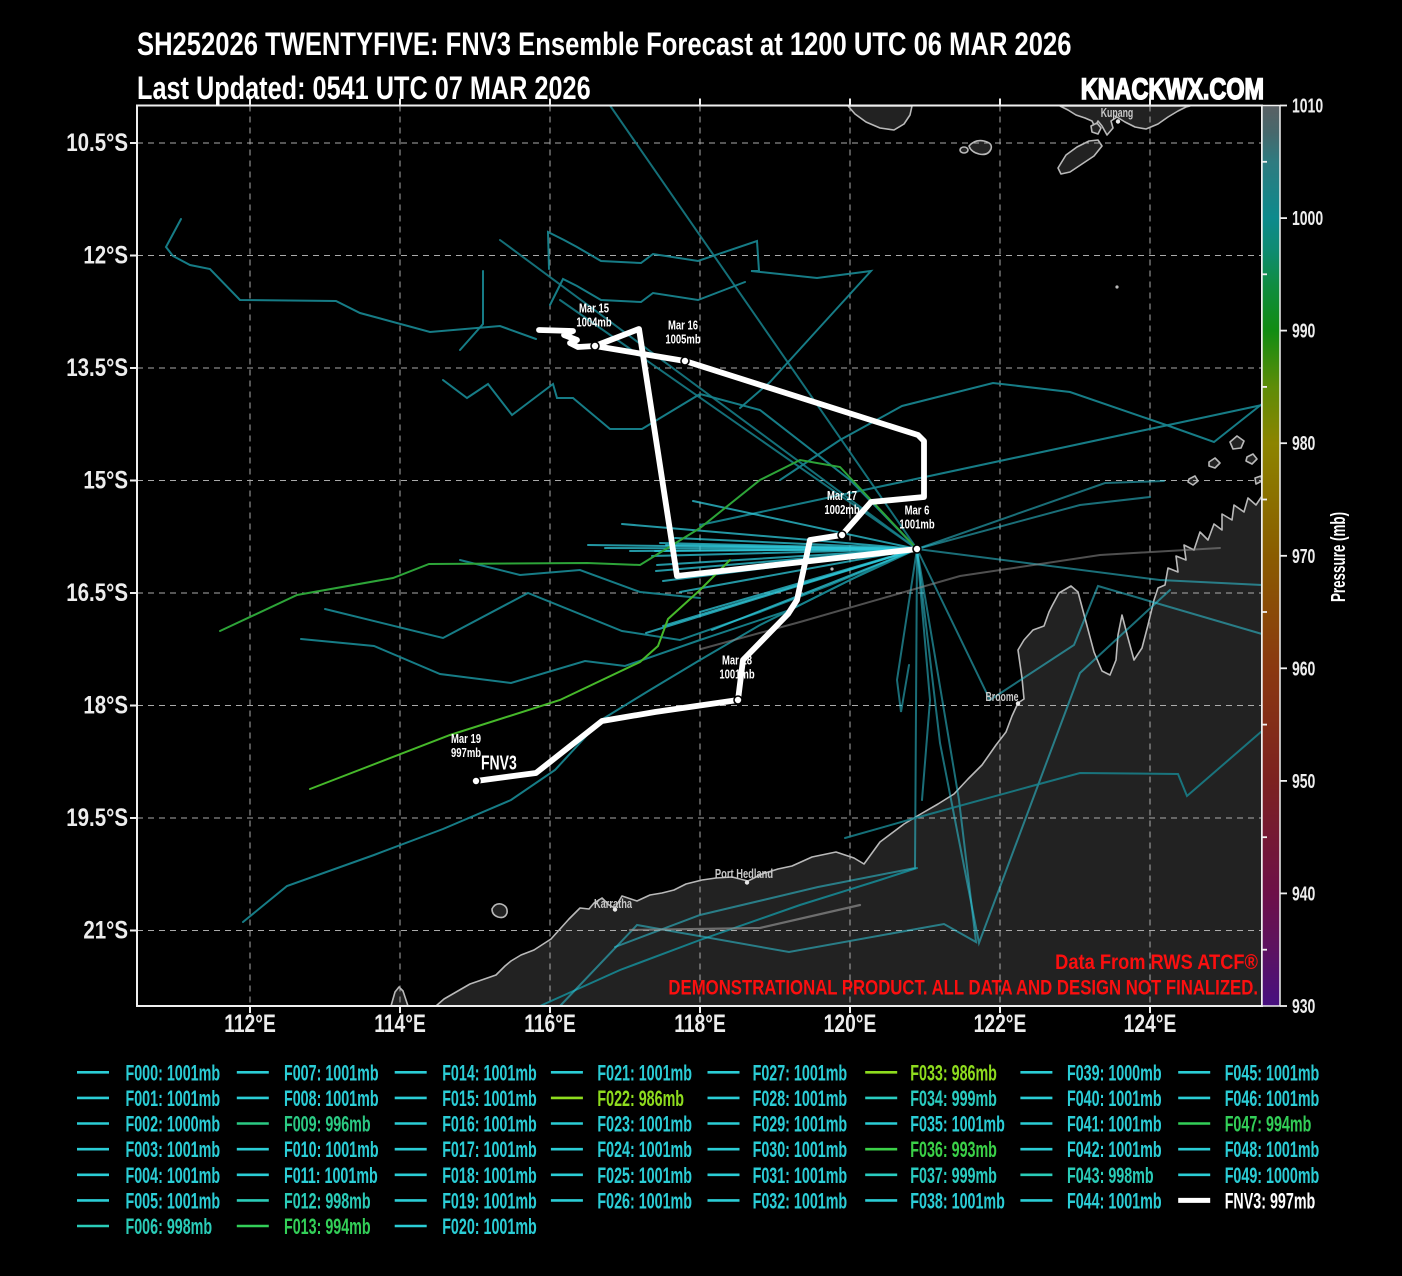  Describe the element at coordinates (800, 1200) in the screenshot. I see `svg-text: F032: 1001mb` at that location.